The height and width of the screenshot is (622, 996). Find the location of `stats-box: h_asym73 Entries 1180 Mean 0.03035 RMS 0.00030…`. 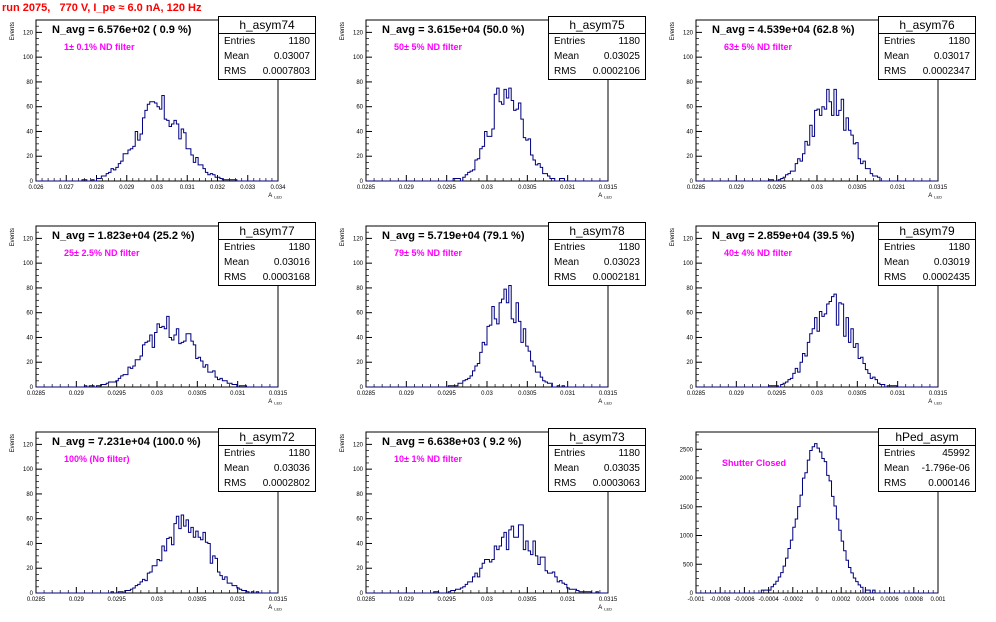

stats-box: h_asym73 Entries 1180 Mean 0.03035 RMS 0.00030… is located at coordinates (597, 460).